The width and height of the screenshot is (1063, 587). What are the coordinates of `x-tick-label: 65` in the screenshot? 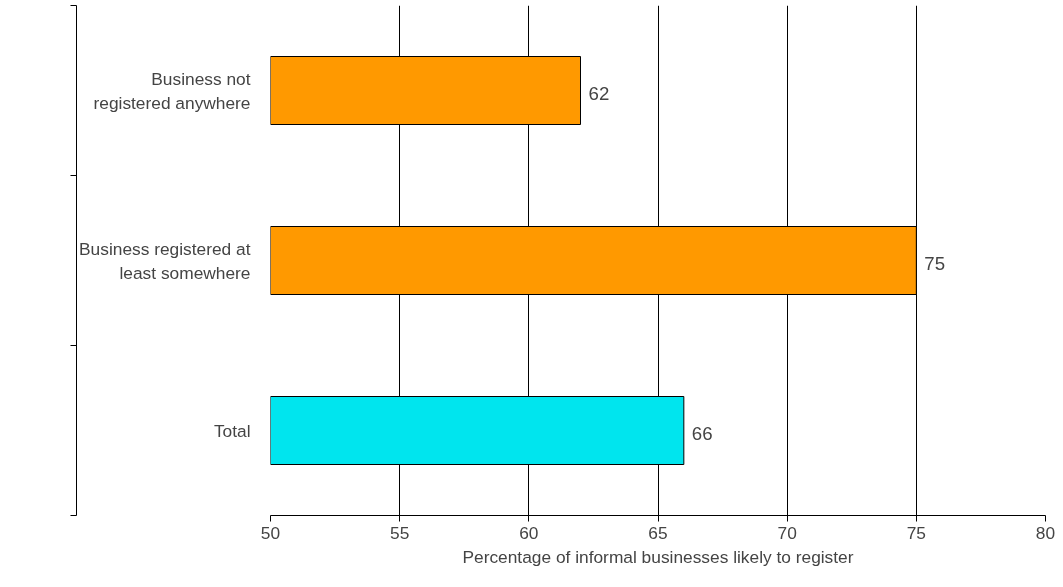 It's located at (658, 532).